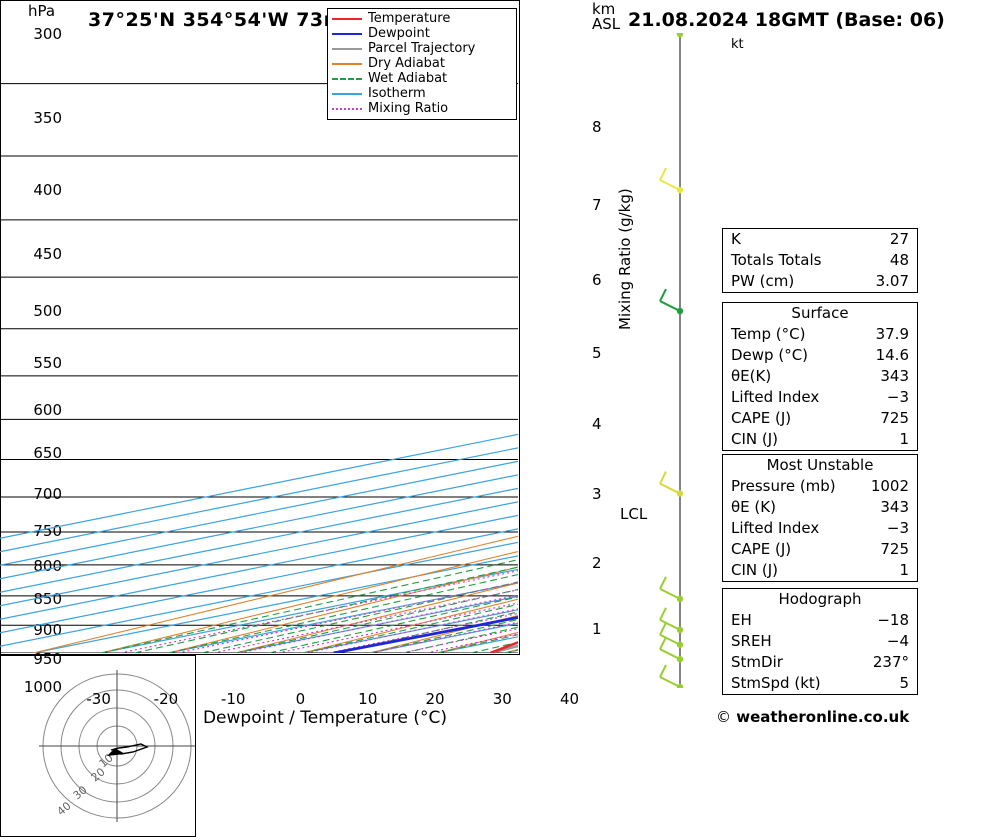  Describe the element at coordinates (617, 360) in the screenshot. I see `altitude-axis: 1 2 3 4 5 6 7 8` at that location.